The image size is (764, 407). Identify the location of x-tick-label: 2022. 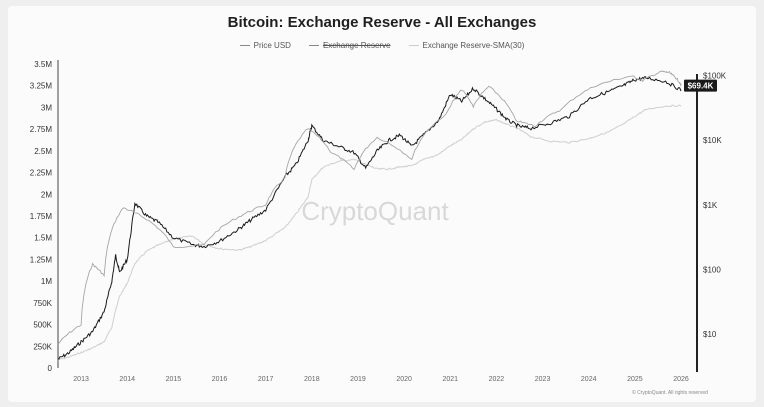
(497, 379).